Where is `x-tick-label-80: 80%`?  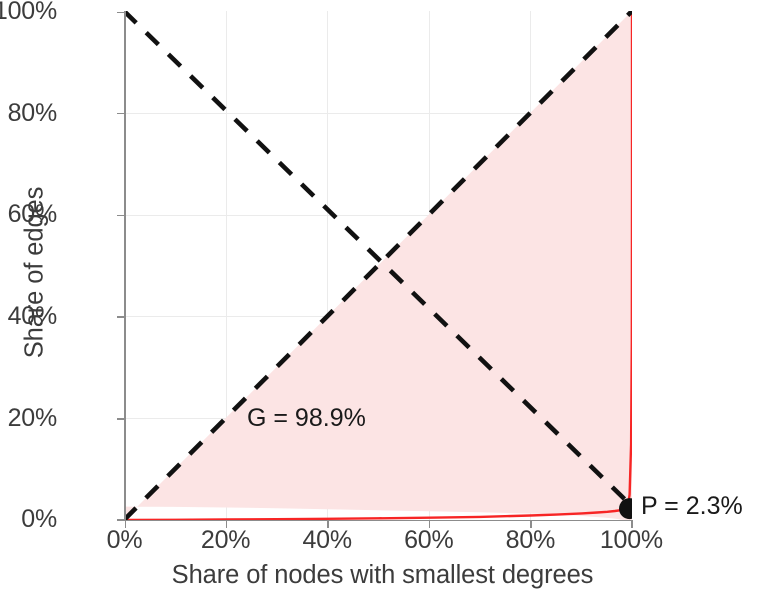 x-tick-label-80: 80% is located at coordinates (530, 540).